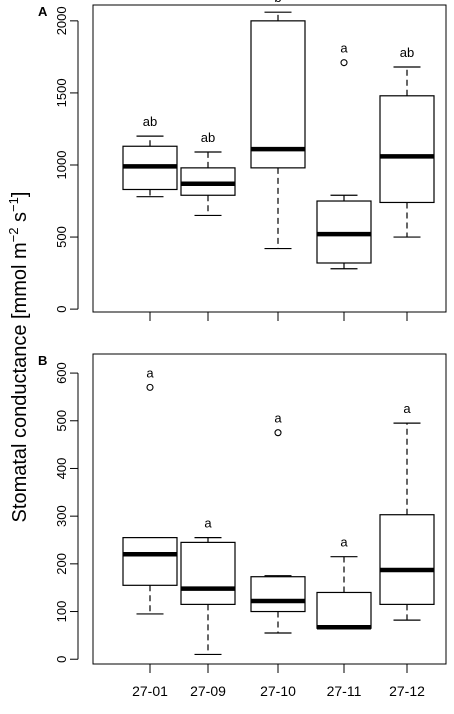  What do you see at coordinates (42, 360) in the screenshot?
I see `panel-label: B` at bounding box center [42, 360].